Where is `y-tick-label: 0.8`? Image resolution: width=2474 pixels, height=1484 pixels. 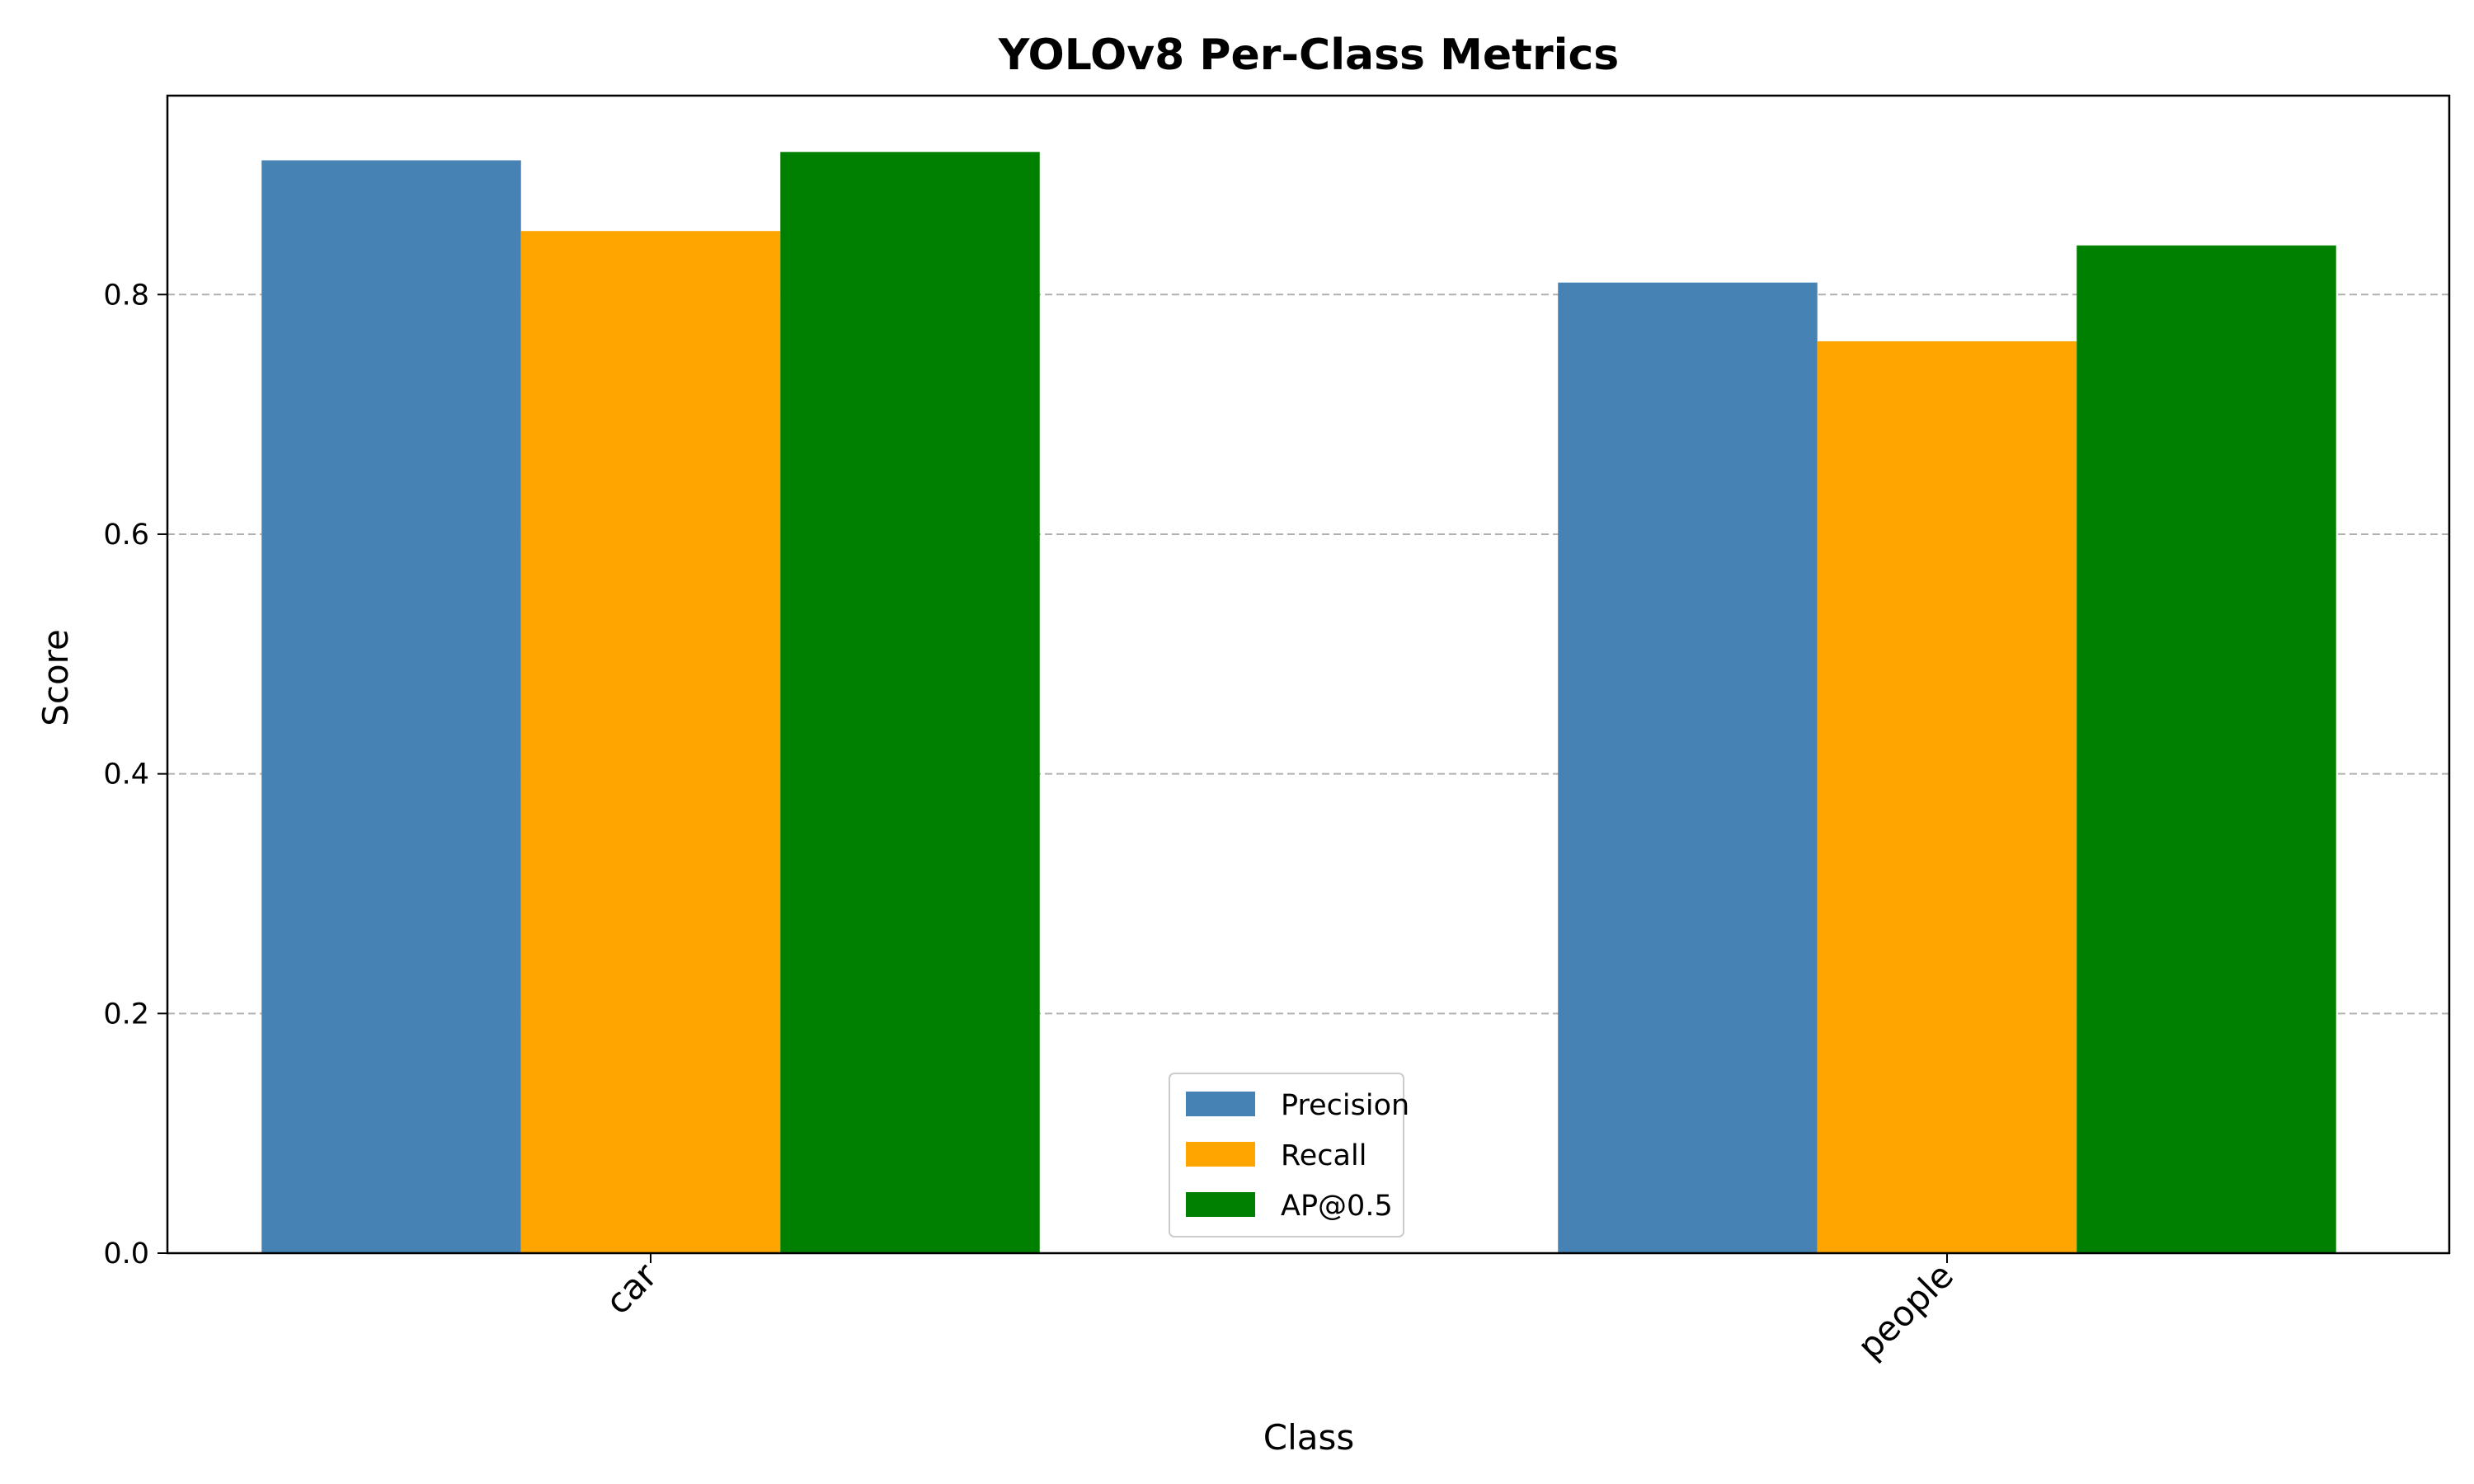
y-tick-label: 0.8 is located at coordinates (126, 295).